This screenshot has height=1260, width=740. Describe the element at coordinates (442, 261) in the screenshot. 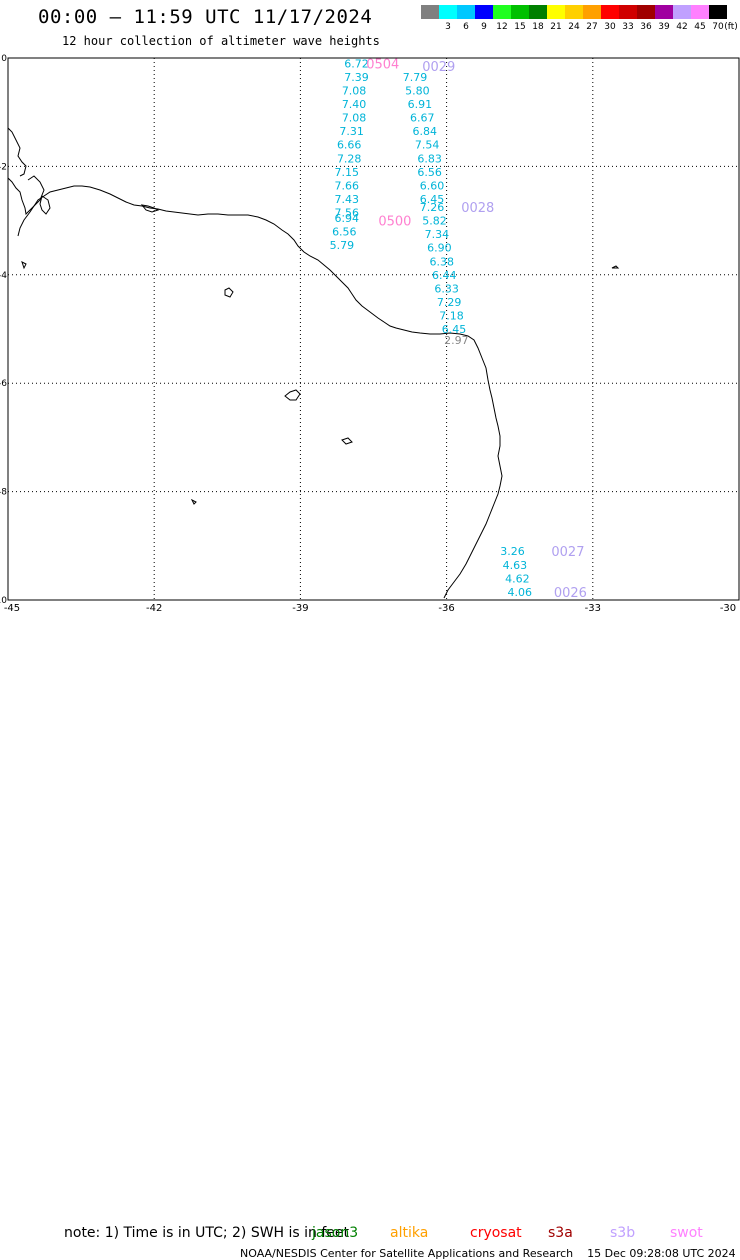

I see `wave-height-value: 6.38` at that location.